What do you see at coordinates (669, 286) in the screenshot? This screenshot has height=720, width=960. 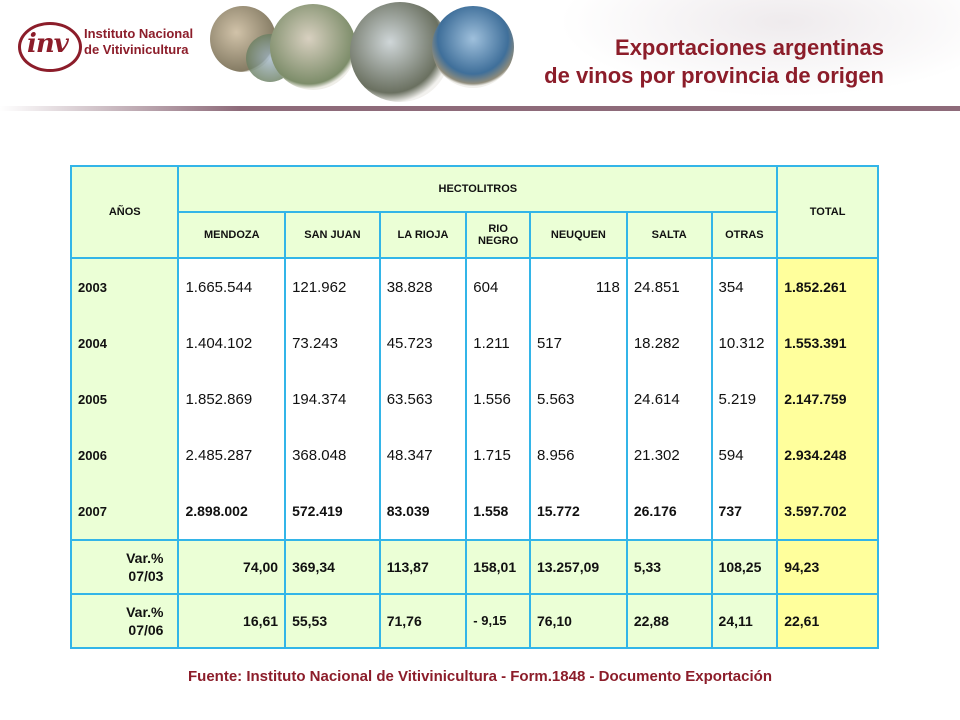 I see `value-cell: 24.851` at bounding box center [669, 286].